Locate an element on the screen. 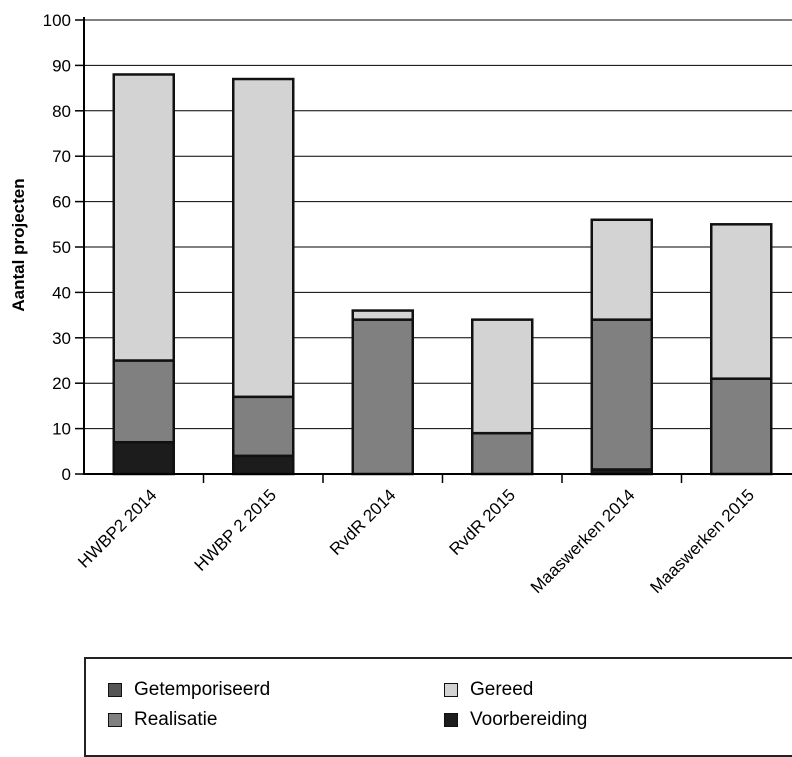  legend-item-gereed: Gereed is located at coordinates (488, 690).